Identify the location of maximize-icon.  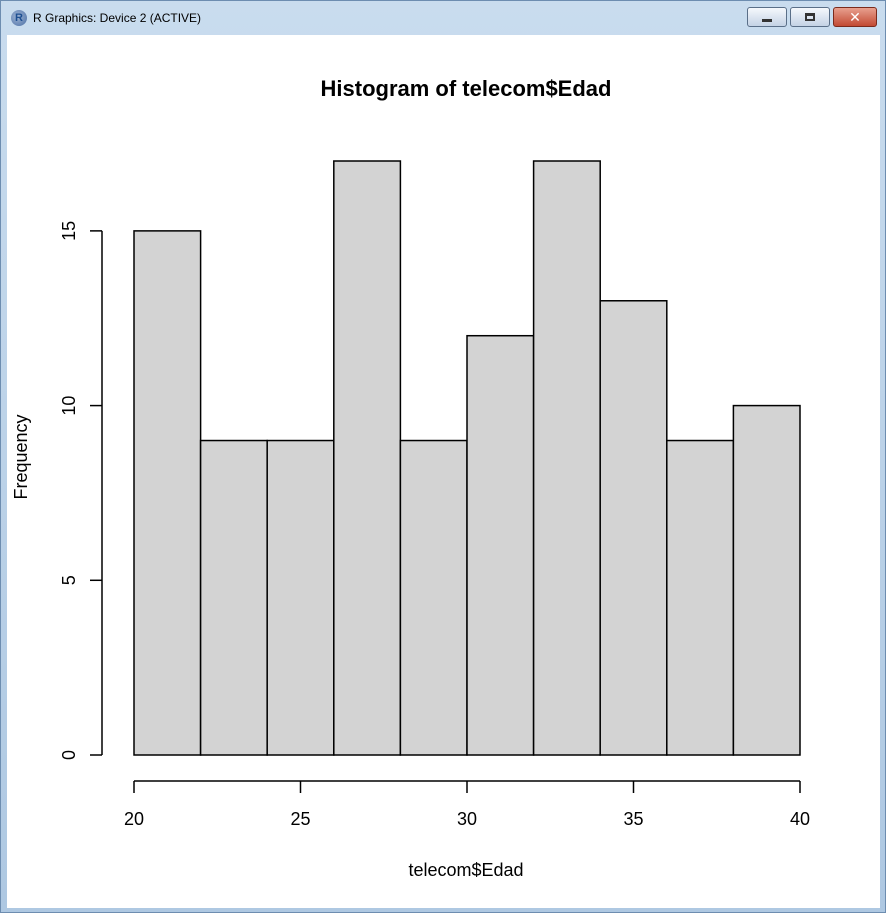
(810, 17).